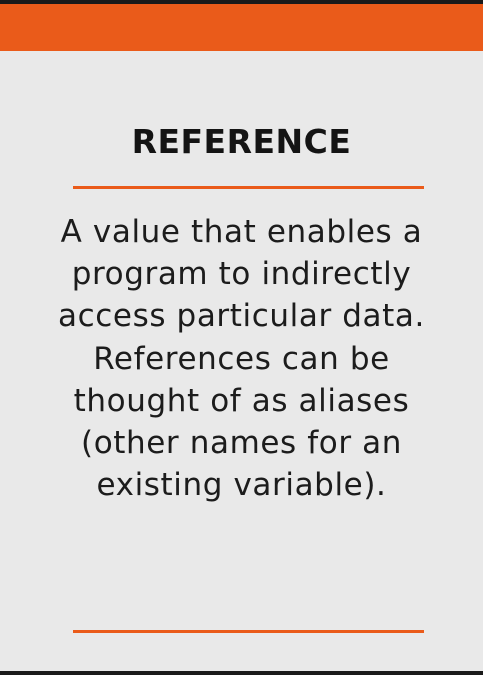  I want to click on divider-top, so click(248, 187).